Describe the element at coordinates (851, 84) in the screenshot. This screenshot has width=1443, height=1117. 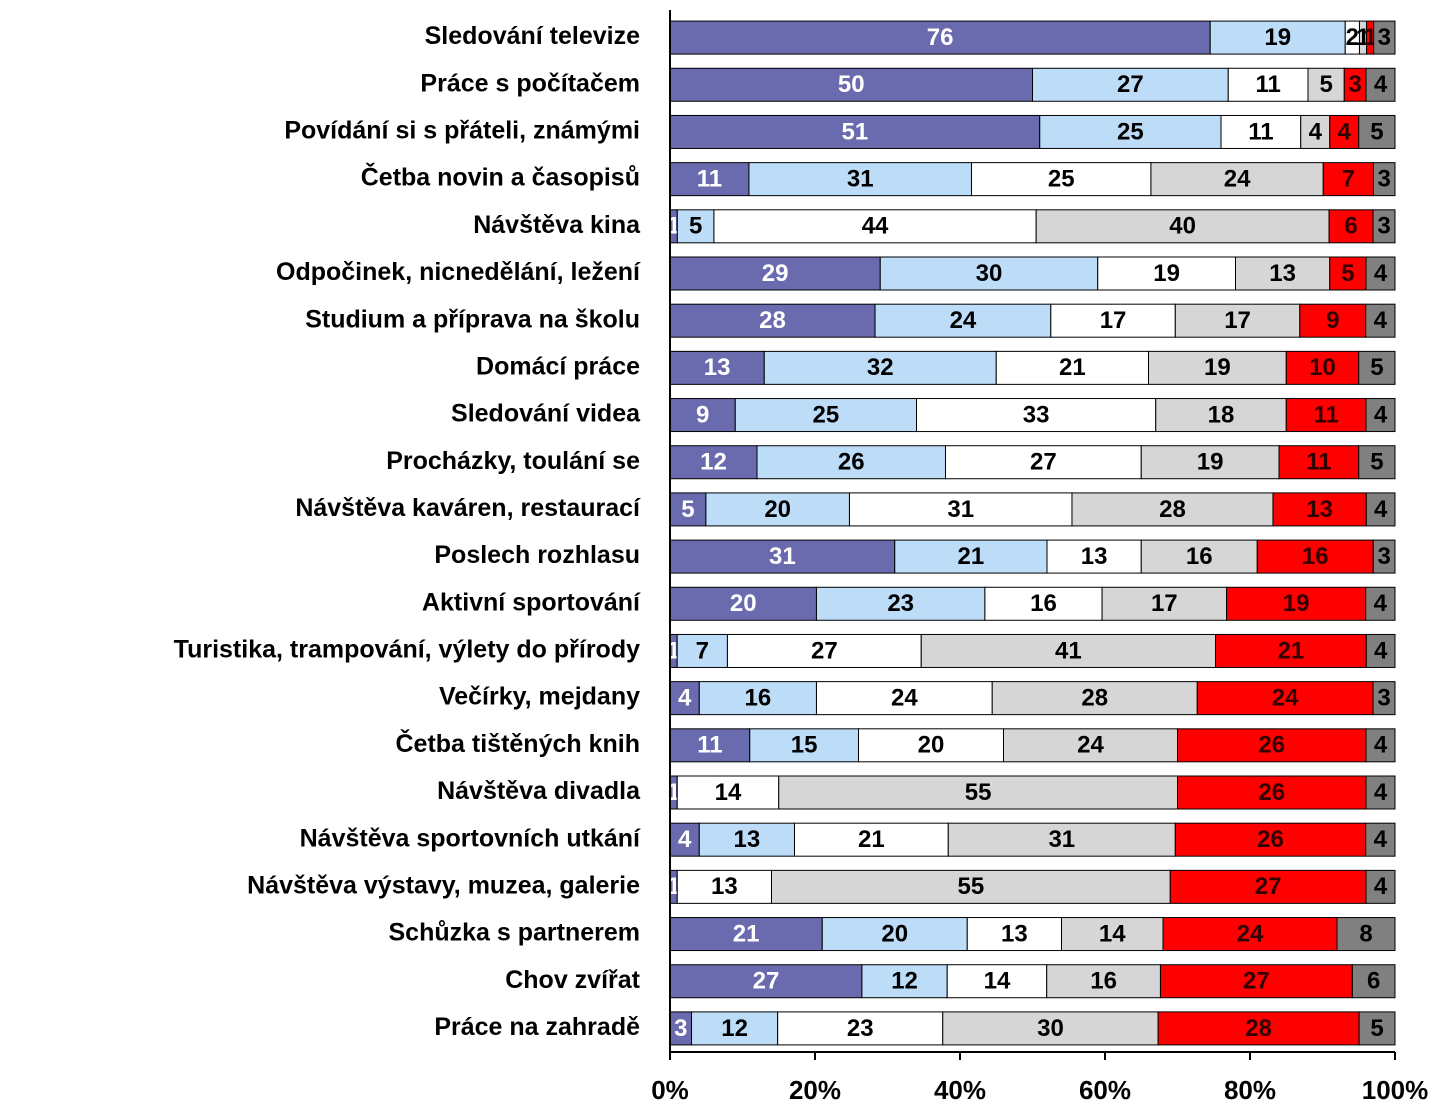
I see `data-label: 50` at that location.